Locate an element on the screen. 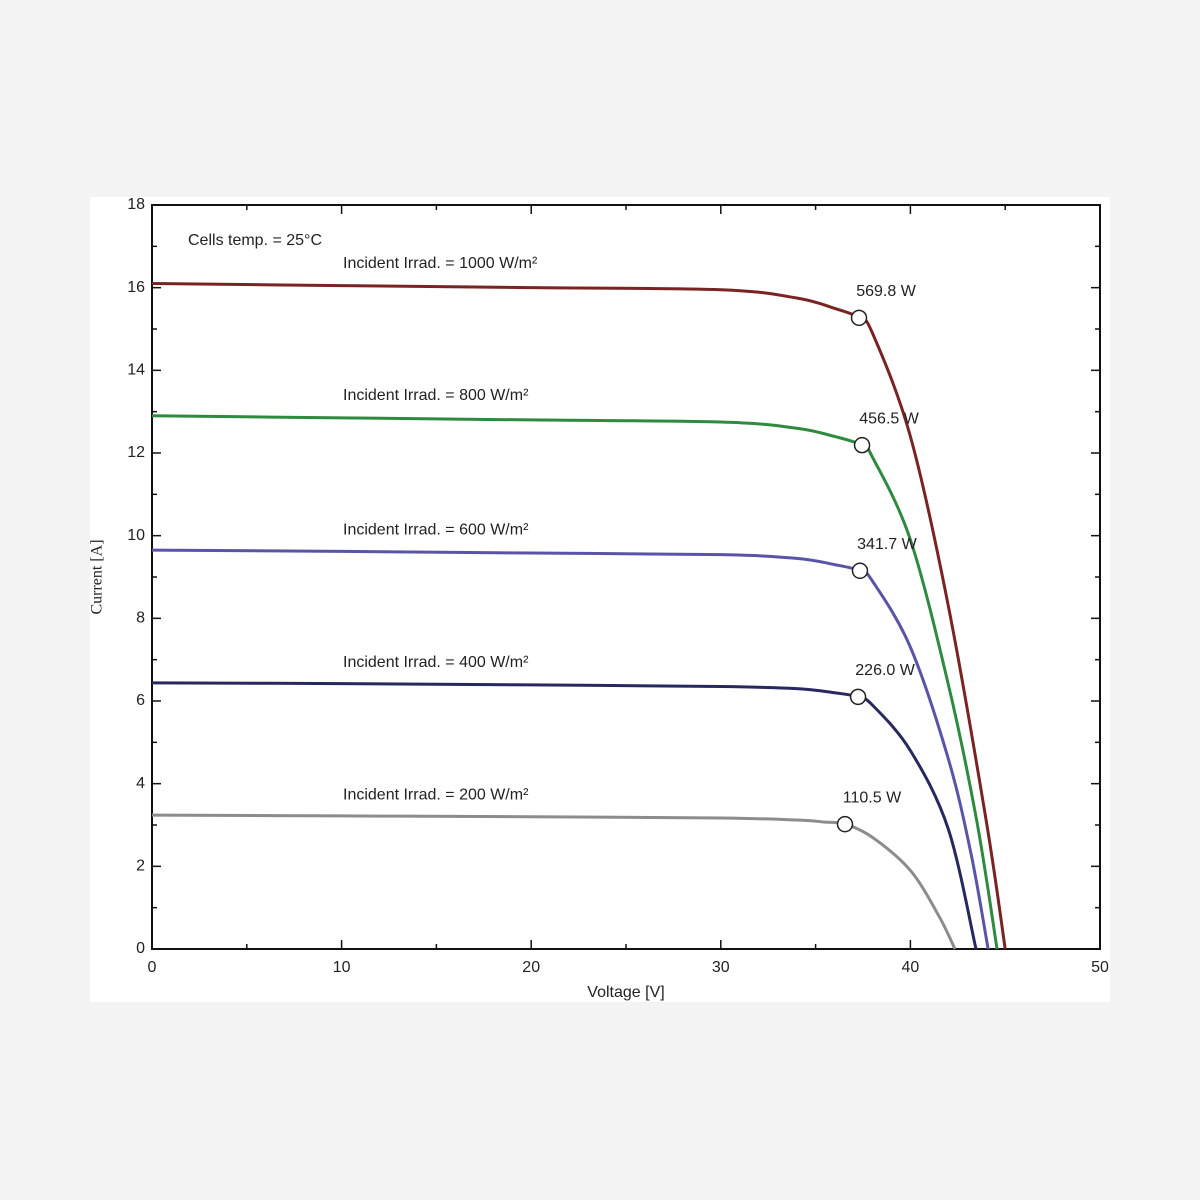 Image resolution: width=1200 pixels, height=1200 pixels. x-tick-label: 20 is located at coordinates (531, 967).